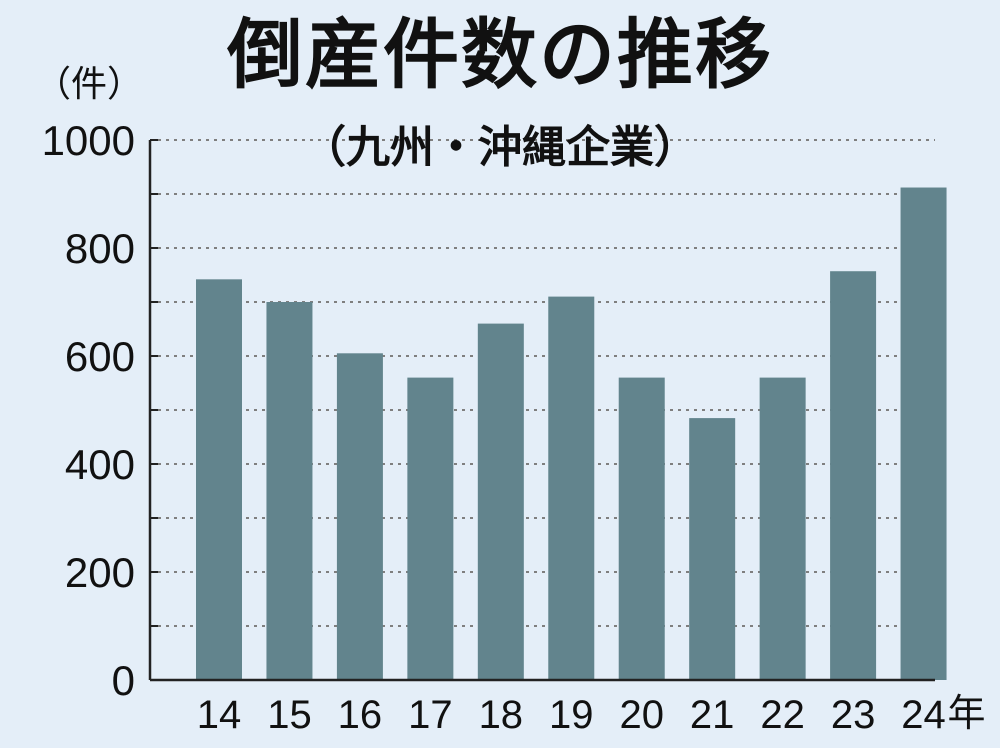  I want to click on x-tick-label: 14, so click(219, 715).